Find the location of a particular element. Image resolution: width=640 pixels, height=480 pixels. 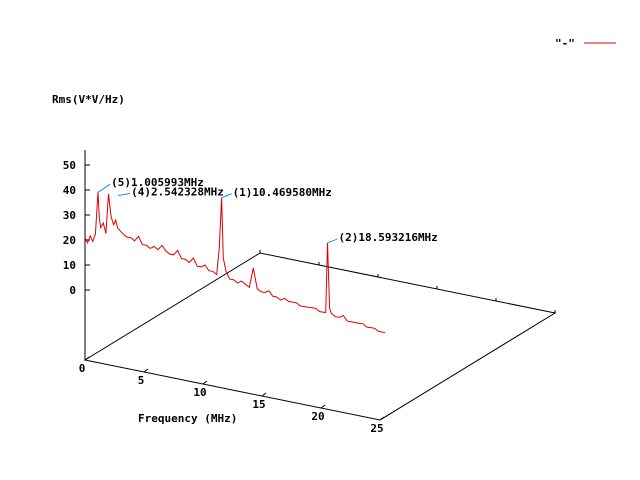

series-line is located at coordinates (235, 262).